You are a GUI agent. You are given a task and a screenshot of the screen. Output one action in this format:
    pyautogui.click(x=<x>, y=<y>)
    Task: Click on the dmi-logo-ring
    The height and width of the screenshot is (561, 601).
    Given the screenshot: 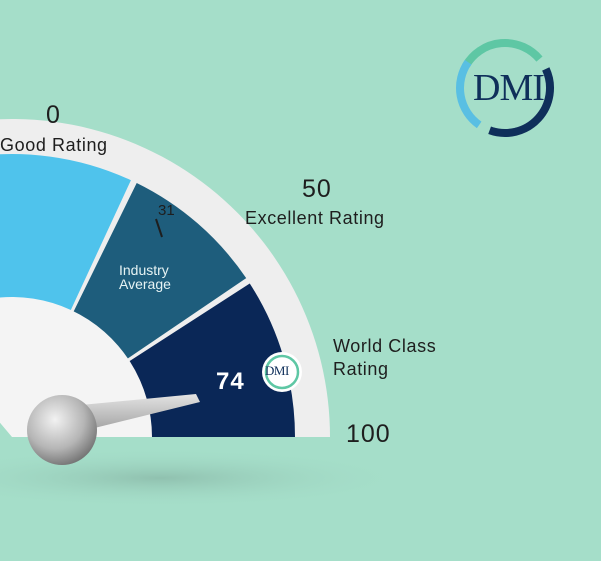 What is the action you would take?
    pyautogui.click(x=505, y=88)
    